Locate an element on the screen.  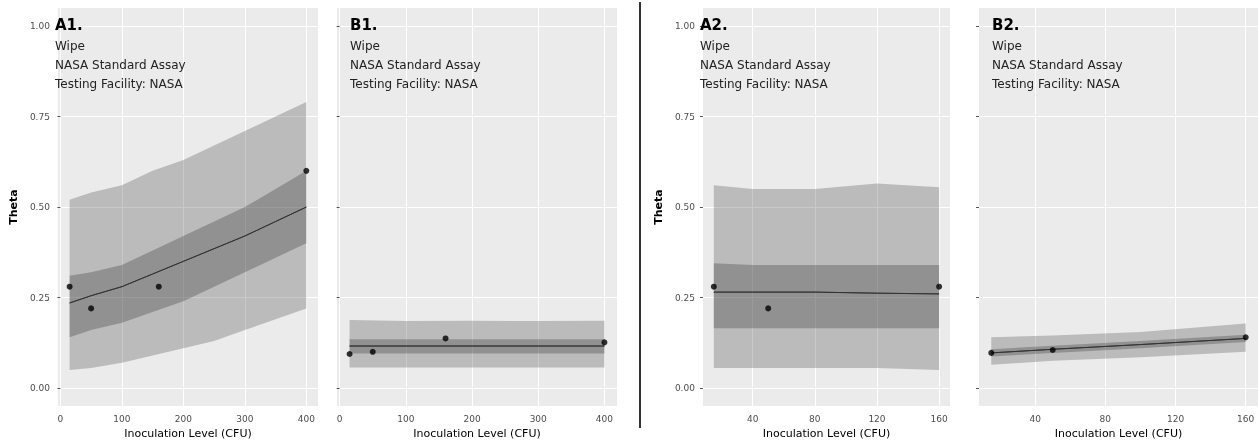
text: A1. is located at coordinates (69, 24).